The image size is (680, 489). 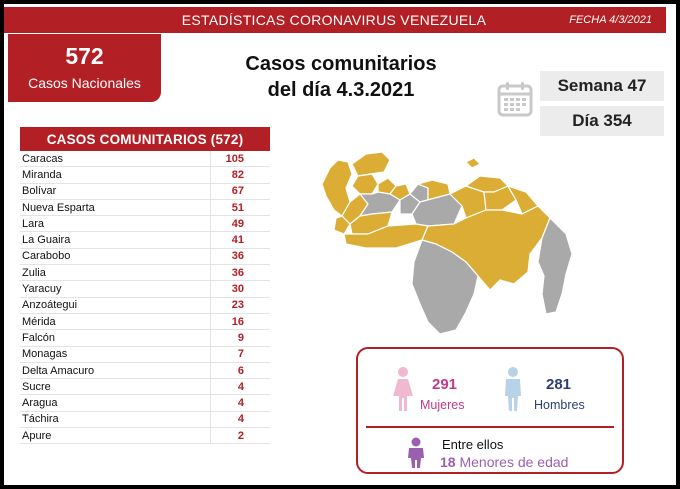 I want to click on state-name: Nueva Esparta, so click(x=58, y=207).